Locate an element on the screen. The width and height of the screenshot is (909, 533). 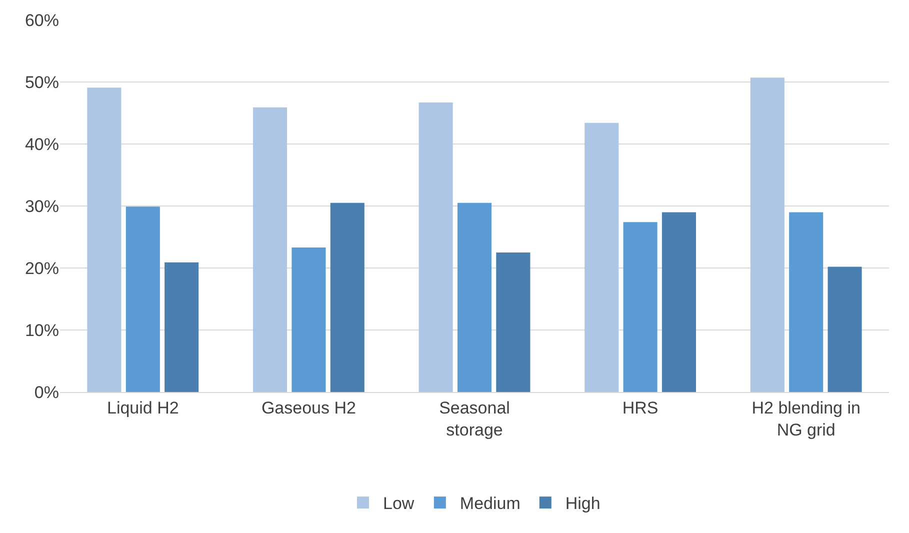
x-tick-label: H2 blending in NG grid is located at coordinates (806, 419).